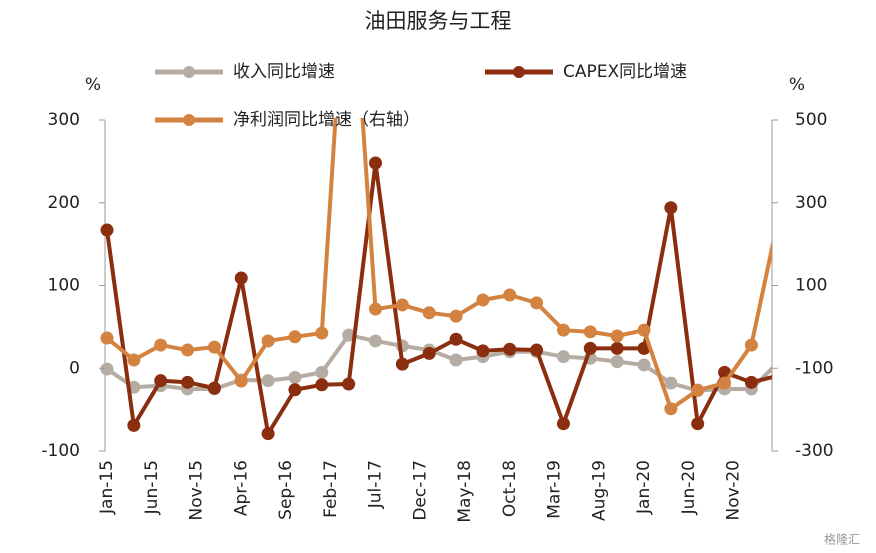 This screenshot has width=876, height=553. Describe the element at coordinates (93, 85) in the screenshot. I see `y-unit: %` at that location.